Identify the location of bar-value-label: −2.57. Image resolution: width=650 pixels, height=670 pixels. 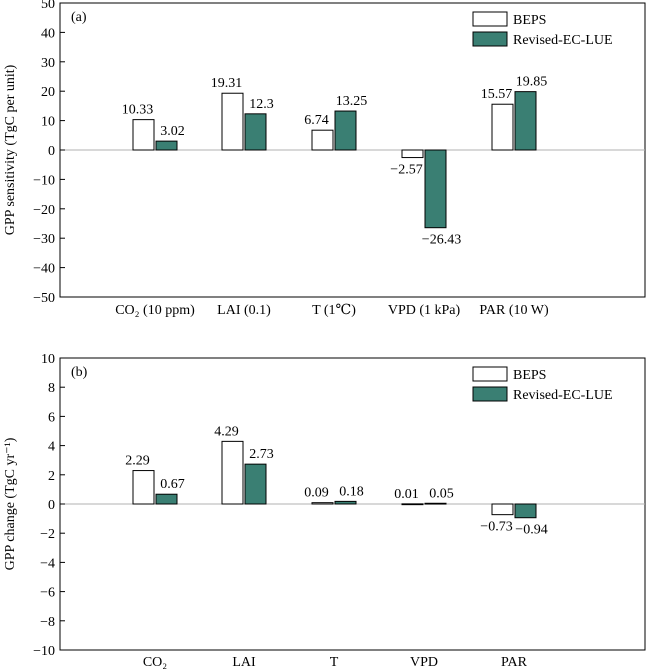
(406, 170).